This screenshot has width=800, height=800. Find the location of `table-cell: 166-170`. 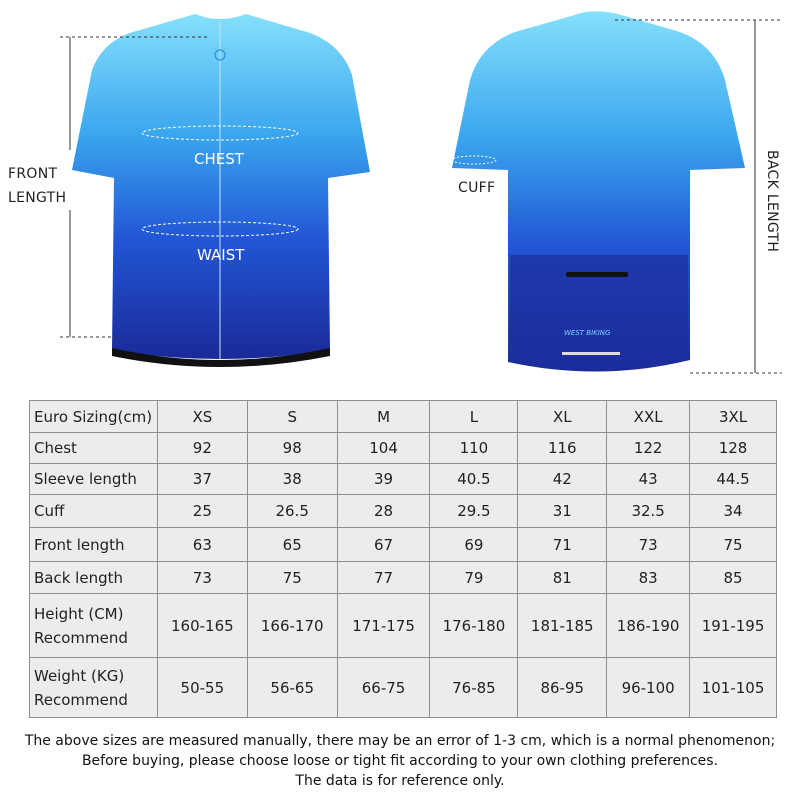

table-cell: 166-170 is located at coordinates (292, 625).